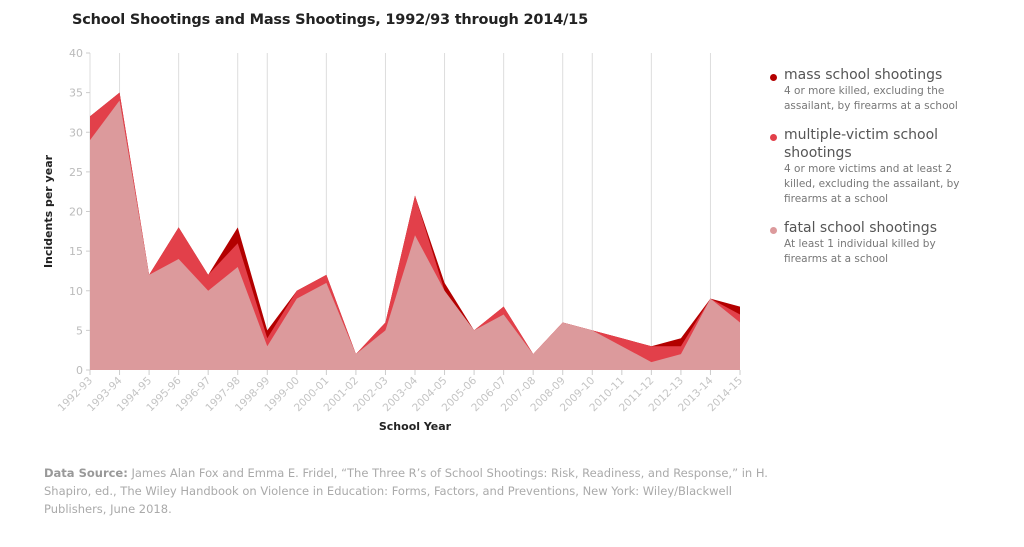 This screenshot has width=1024, height=547. Describe the element at coordinates (415, 426) in the screenshot. I see `x-axis-label: School Year` at that location.